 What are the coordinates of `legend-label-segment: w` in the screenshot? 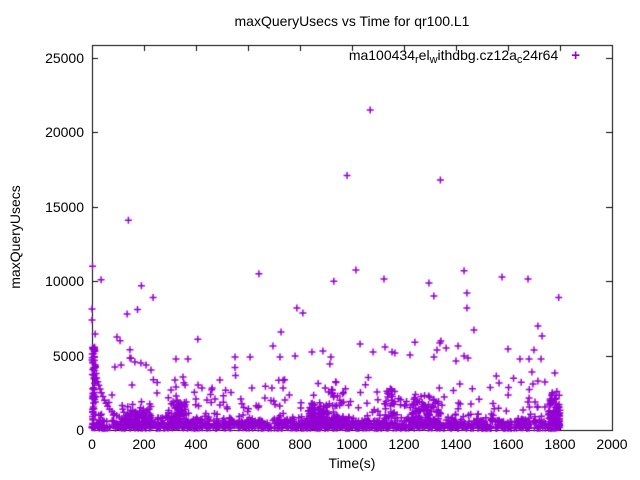 It's located at (433, 60).